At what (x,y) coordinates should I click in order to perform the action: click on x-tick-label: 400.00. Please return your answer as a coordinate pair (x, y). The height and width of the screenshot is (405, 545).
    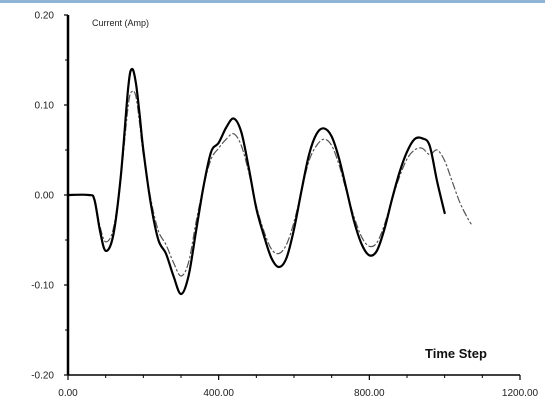
    Looking at the image, I should click on (218, 393).